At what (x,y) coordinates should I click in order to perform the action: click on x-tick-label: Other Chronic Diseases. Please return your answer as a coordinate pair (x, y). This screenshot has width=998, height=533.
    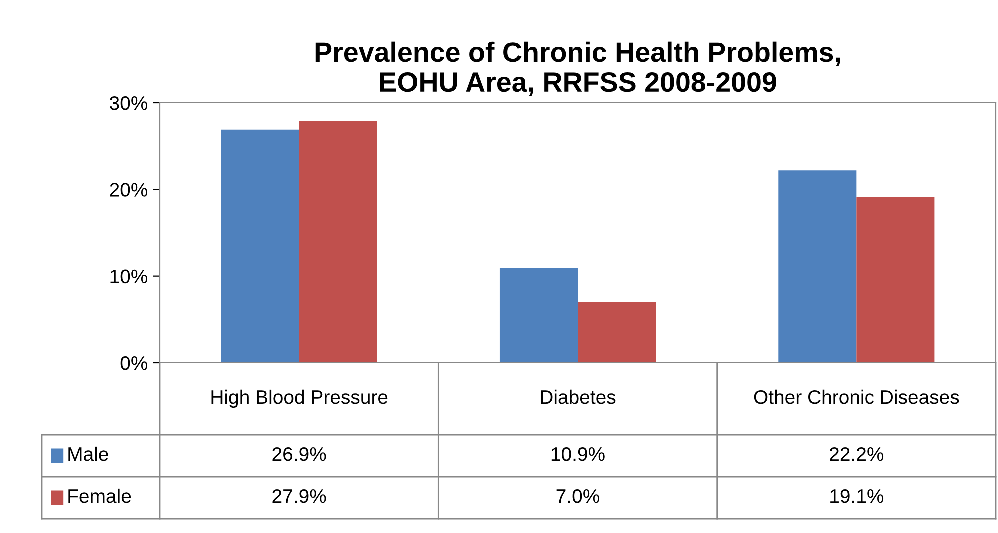
    Looking at the image, I should click on (857, 397).